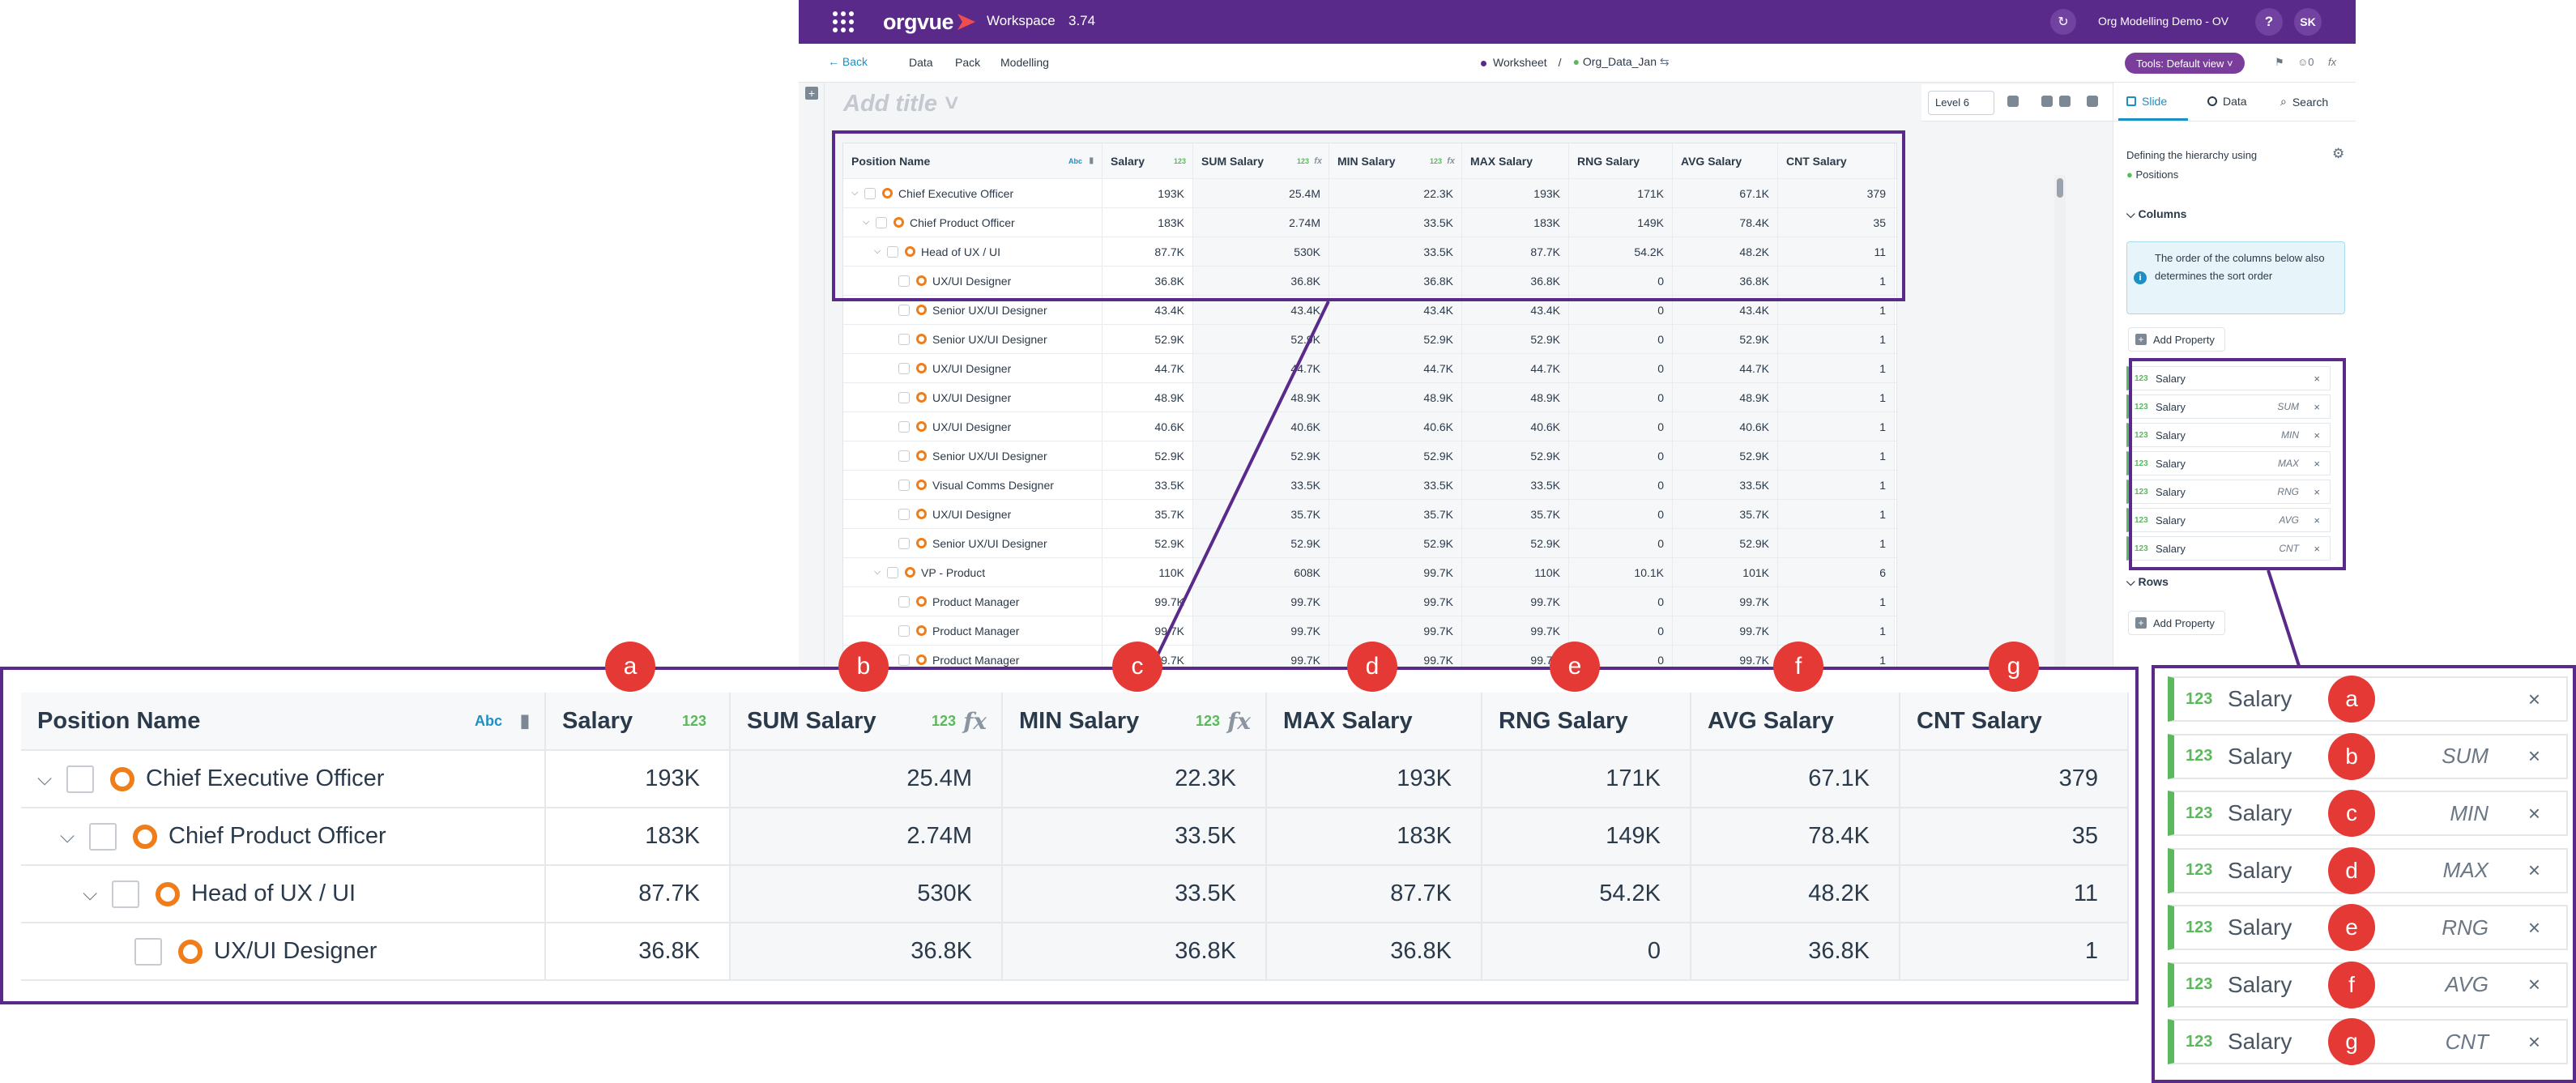  Describe the element at coordinates (1515, 514) in the screenshot. I see `value-cell-max-salary: 35.7K` at that location.